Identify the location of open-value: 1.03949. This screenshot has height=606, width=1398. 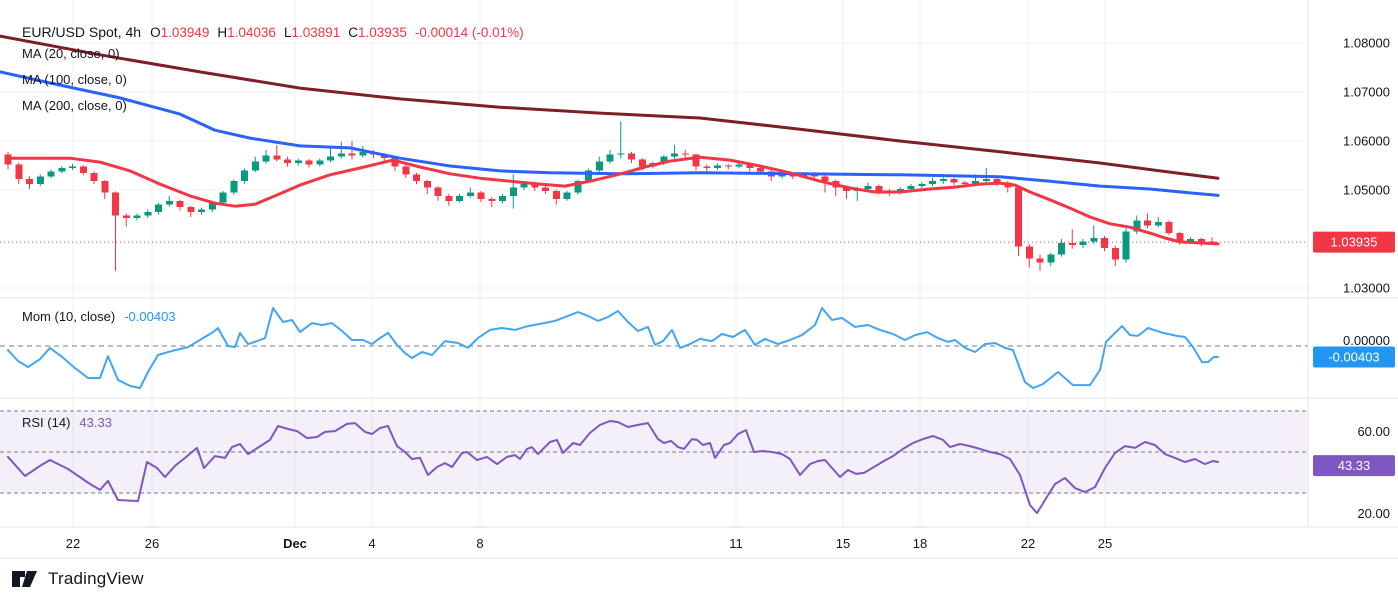
(185, 32).